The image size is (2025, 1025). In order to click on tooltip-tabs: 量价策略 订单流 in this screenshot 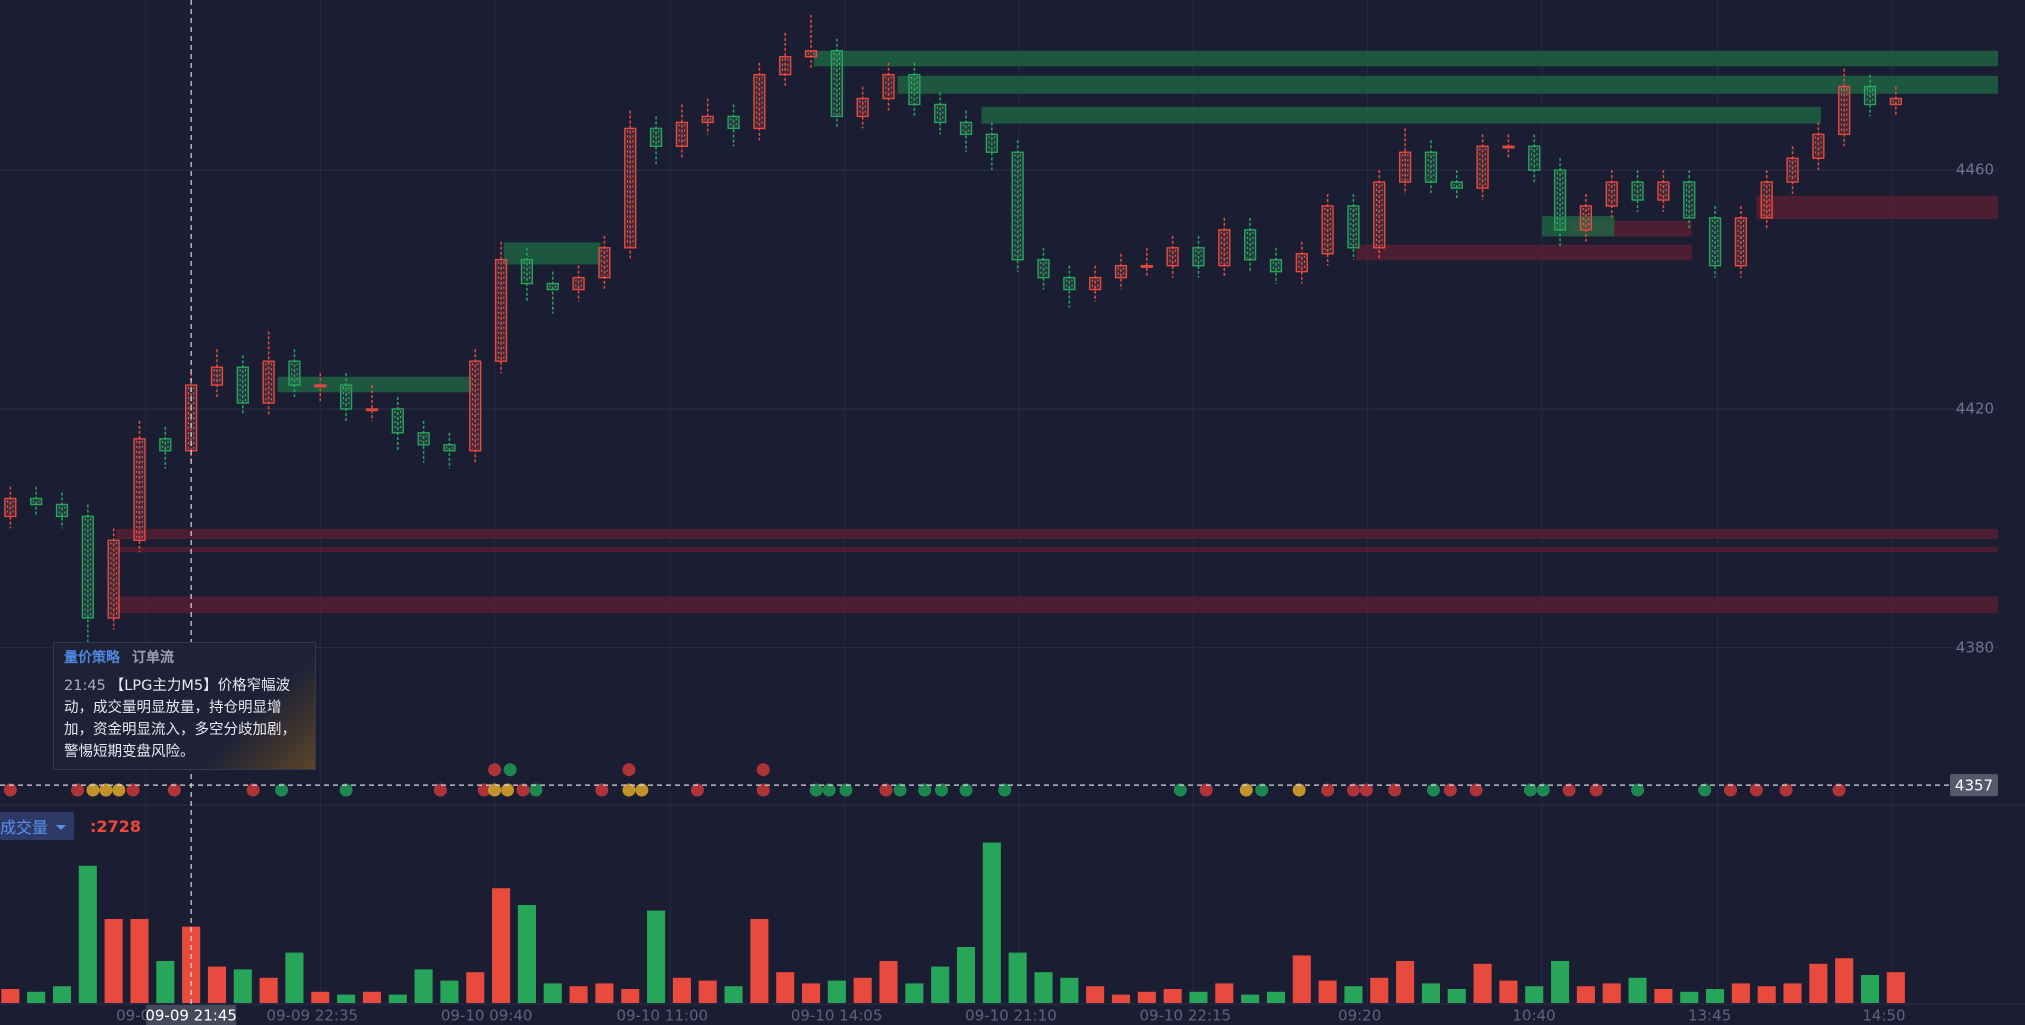, I will do `click(184, 658)`.